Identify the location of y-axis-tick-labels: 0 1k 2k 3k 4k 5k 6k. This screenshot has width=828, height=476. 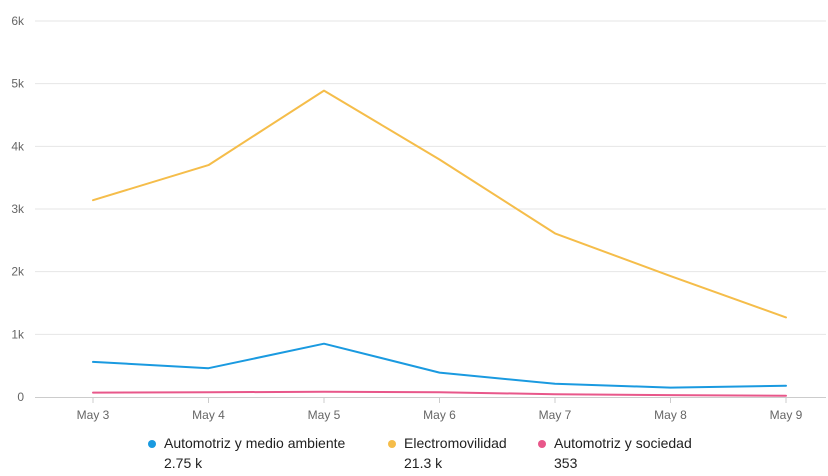
(18, 209).